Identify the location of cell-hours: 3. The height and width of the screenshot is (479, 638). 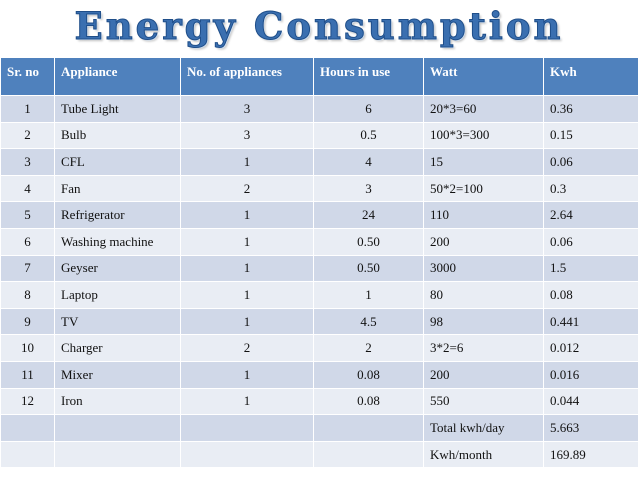
(368, 188).